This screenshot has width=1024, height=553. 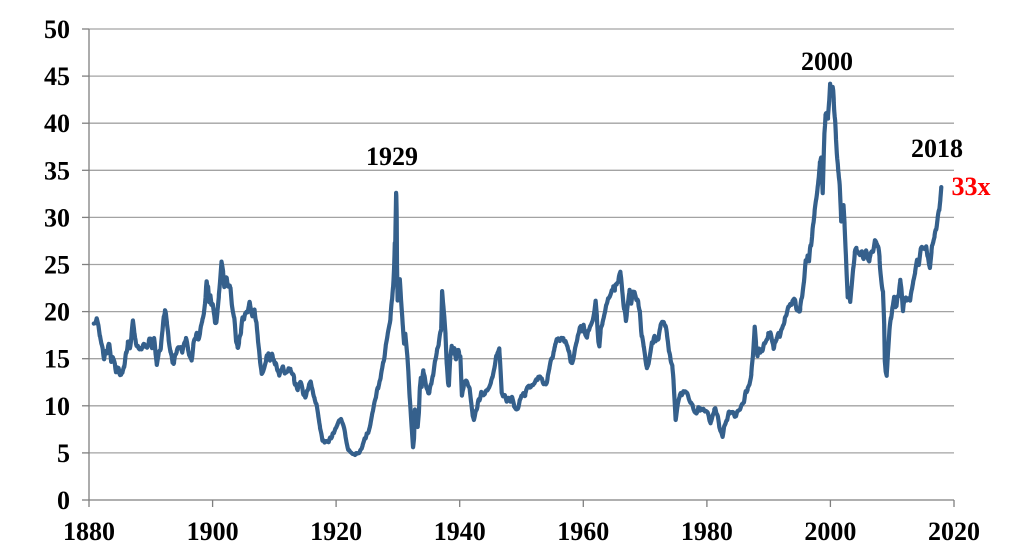 I want to click on svg-text: 5, so click(x=63, y=453).